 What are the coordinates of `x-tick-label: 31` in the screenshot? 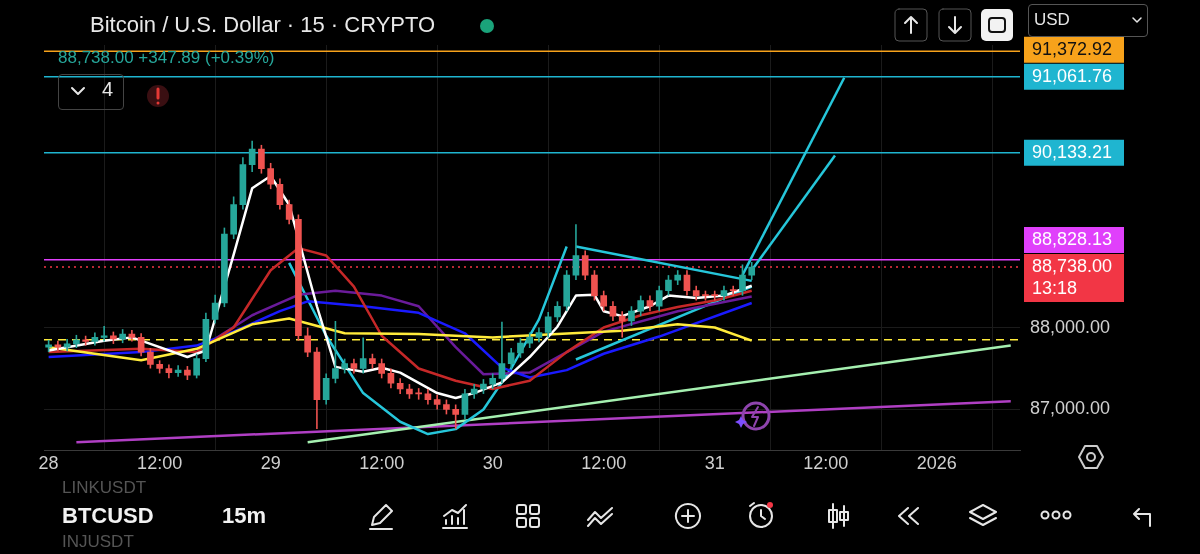 It's located at (714, 463).